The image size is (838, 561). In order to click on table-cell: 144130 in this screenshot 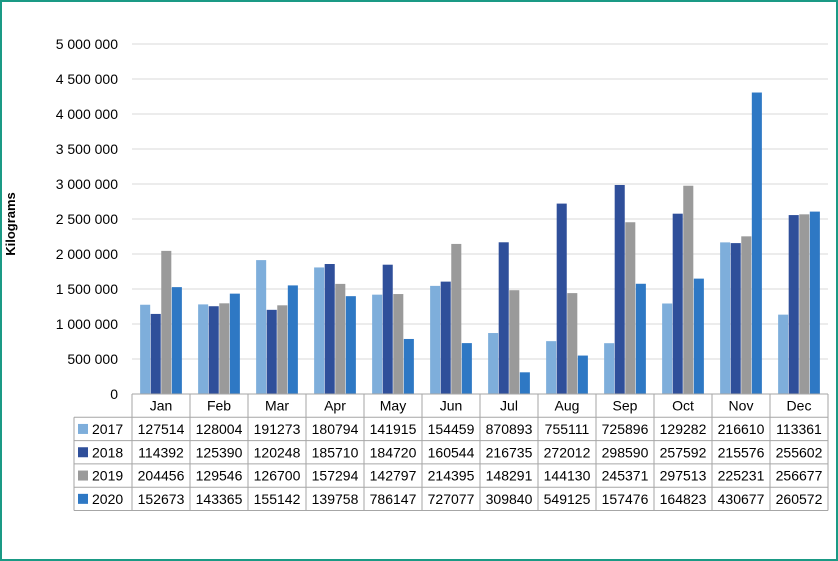, I will do `click(567, 476)`.